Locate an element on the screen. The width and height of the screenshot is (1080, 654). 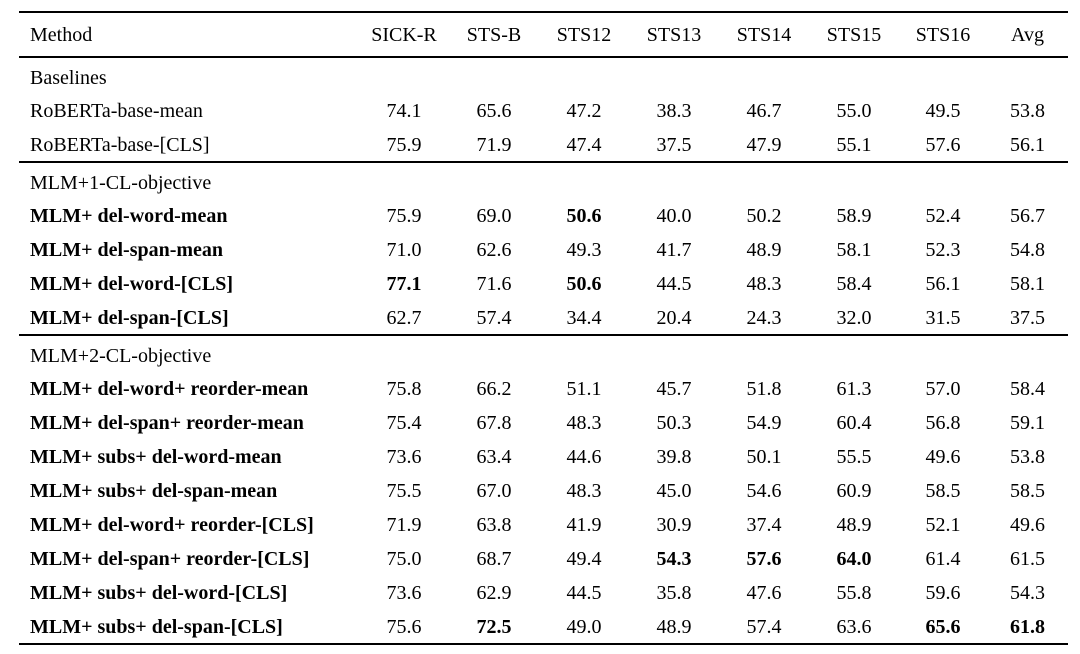
score-cell: 68.7 is located at coordinates (494, 559).